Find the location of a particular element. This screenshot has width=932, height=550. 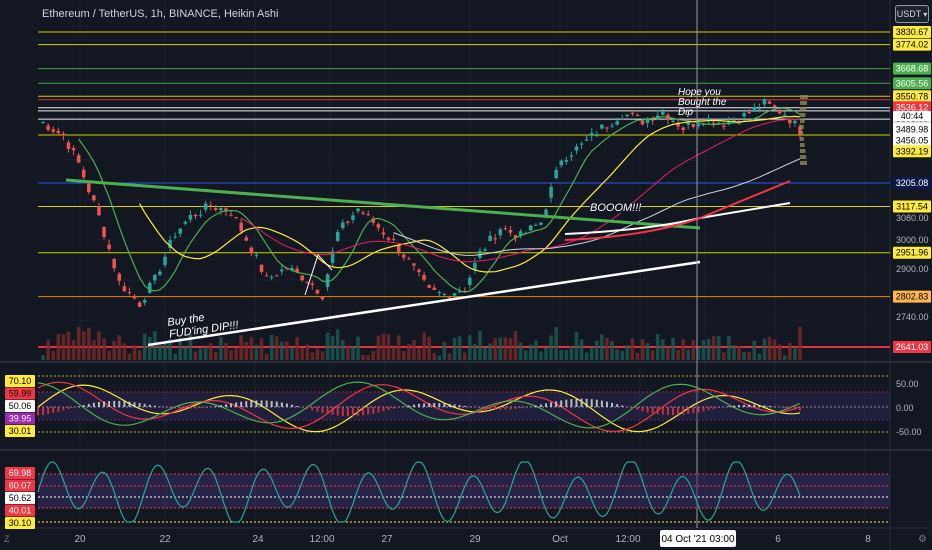

stoch-level-label: 69.98 is located at coordinates (20, 473).